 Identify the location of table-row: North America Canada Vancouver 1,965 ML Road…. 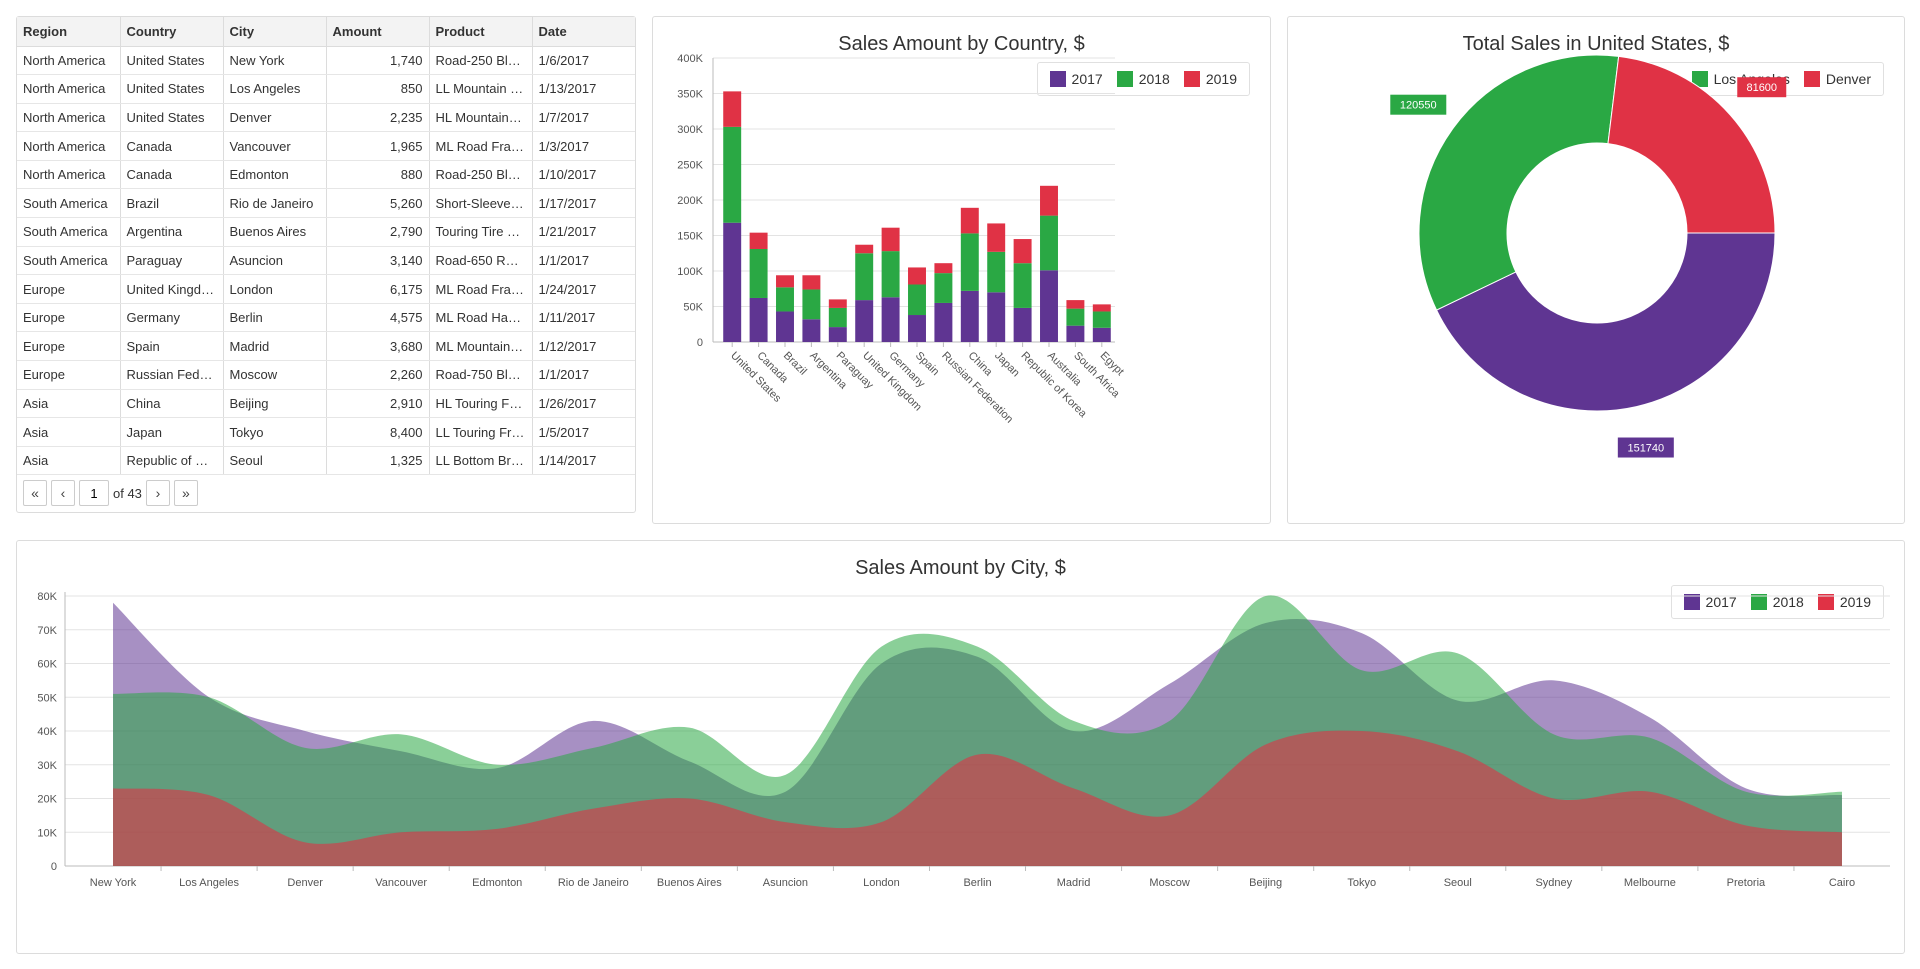
(326, 146).